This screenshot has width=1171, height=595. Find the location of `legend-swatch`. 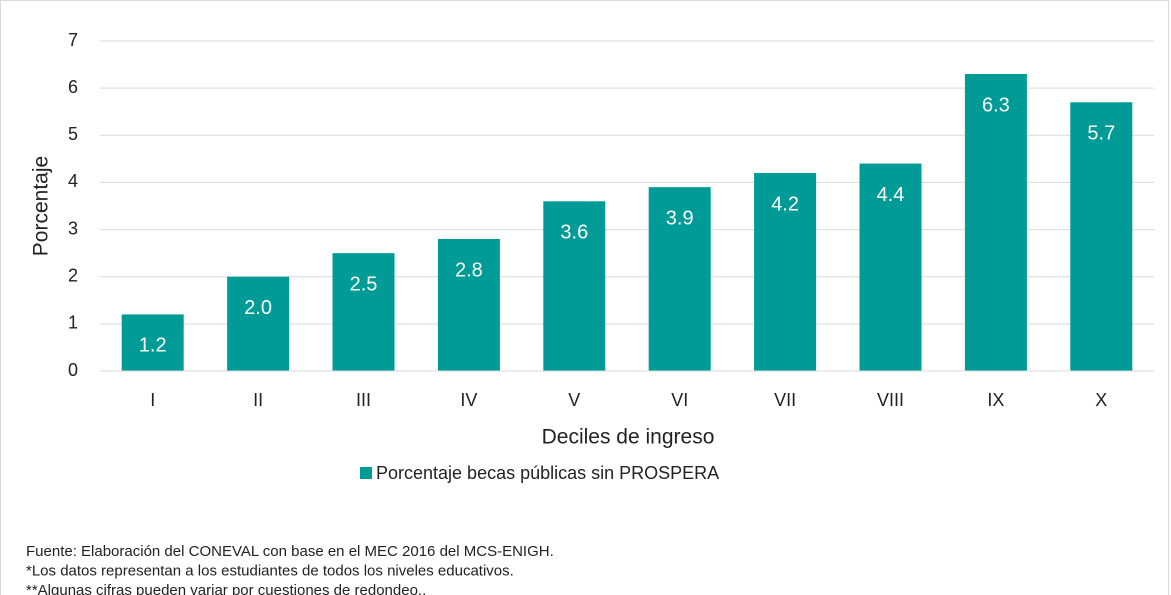

legend-swatch is located at coordinates (366, 473).